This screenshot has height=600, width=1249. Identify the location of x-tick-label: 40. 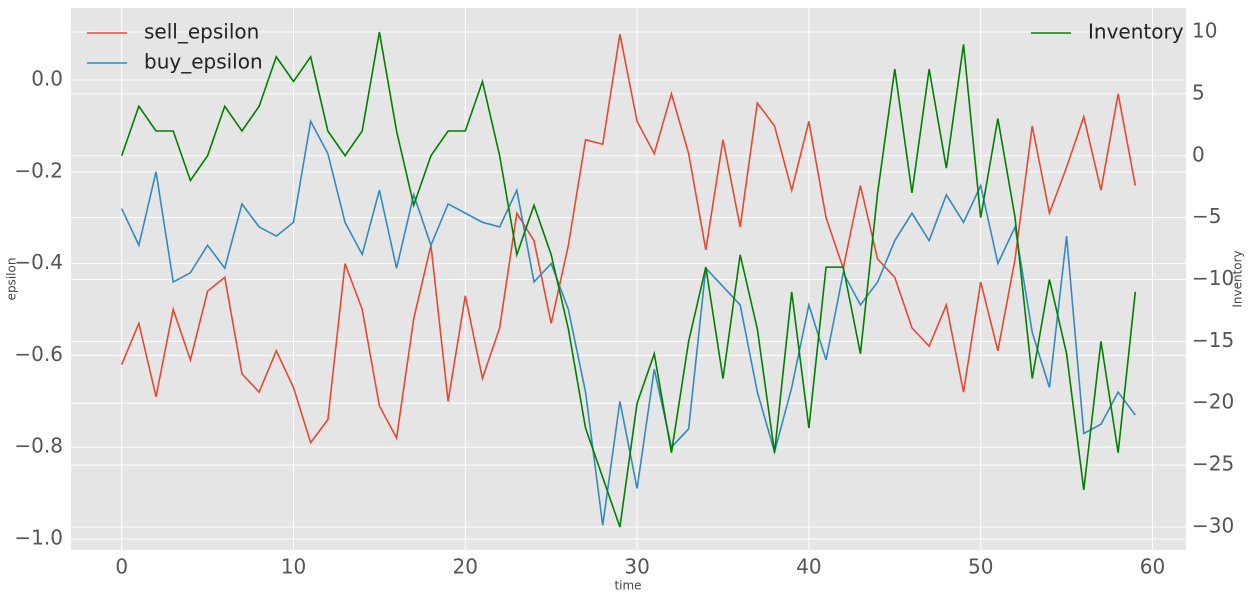
(808, 567).